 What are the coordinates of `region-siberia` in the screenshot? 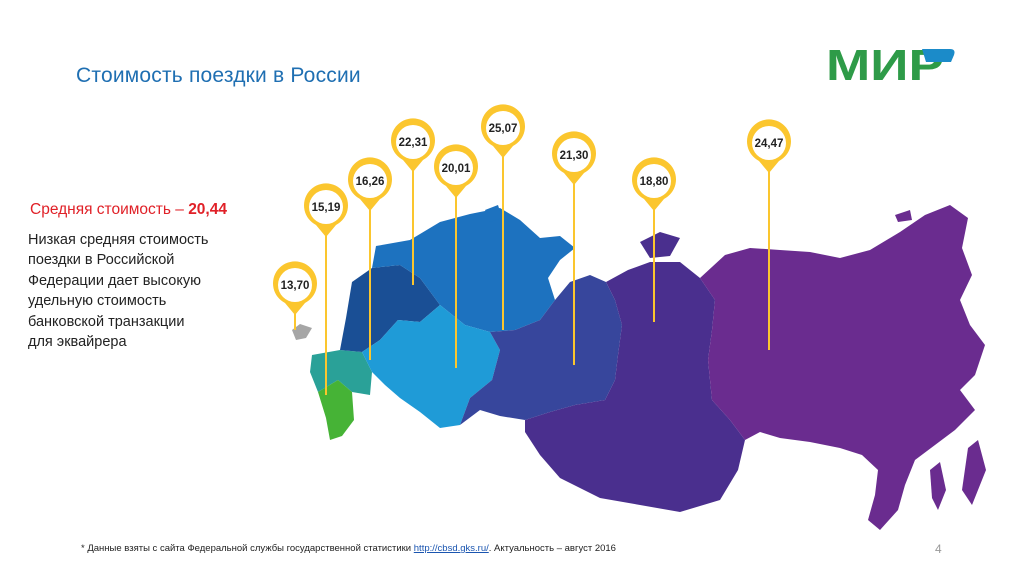 It's located at (635, 387).